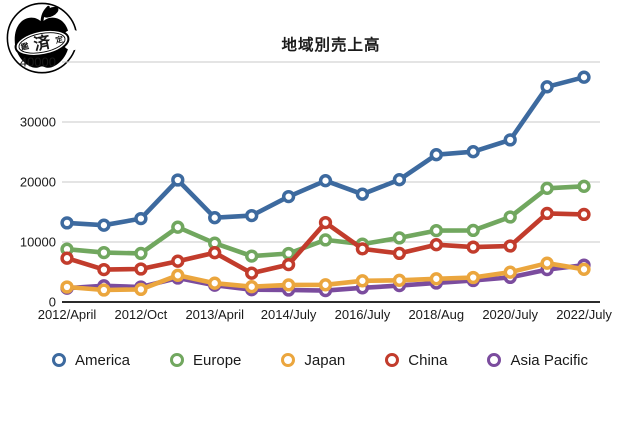  Describe the element at coordinates (510, 314) in the screenshot. I see `x-axis-tick-label: 2020/July` at that location.